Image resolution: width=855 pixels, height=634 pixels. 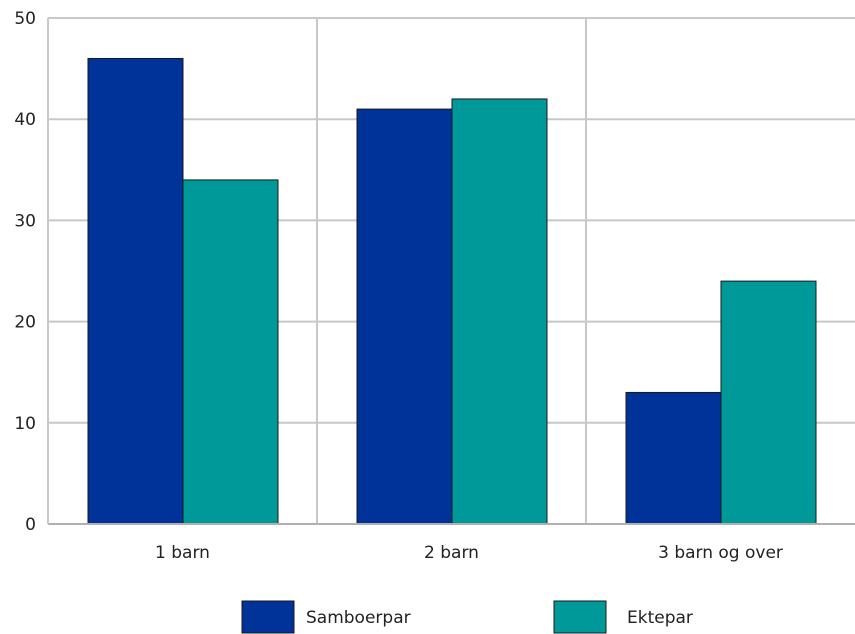 I want to click on legend-swatch-samboerpar, so click(x=268, y=617).